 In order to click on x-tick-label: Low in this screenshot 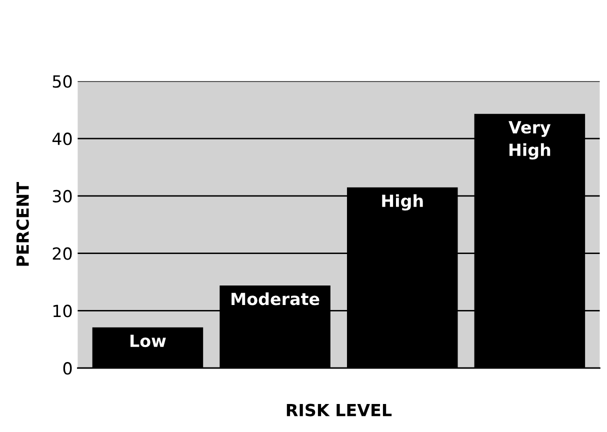, I will do `click(148, 341)`.